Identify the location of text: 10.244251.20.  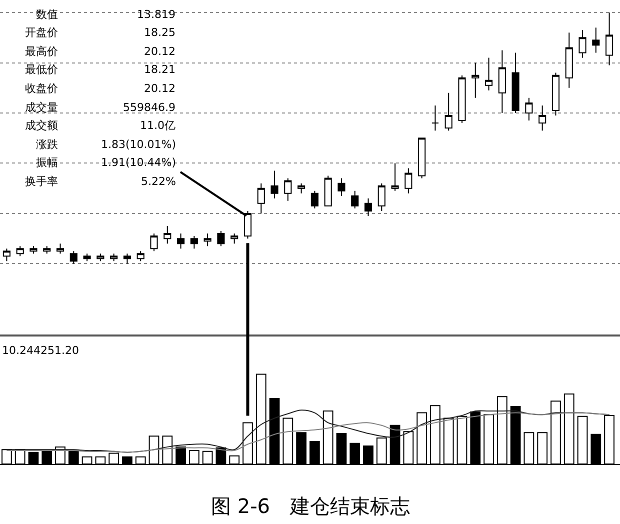
(40, 350).